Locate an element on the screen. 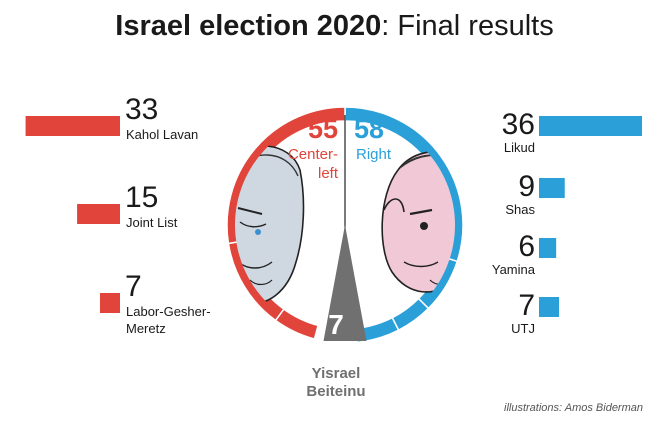 The image size is (669, 437). left-bloc-label-line2: left is located at coordinates (328, 173).